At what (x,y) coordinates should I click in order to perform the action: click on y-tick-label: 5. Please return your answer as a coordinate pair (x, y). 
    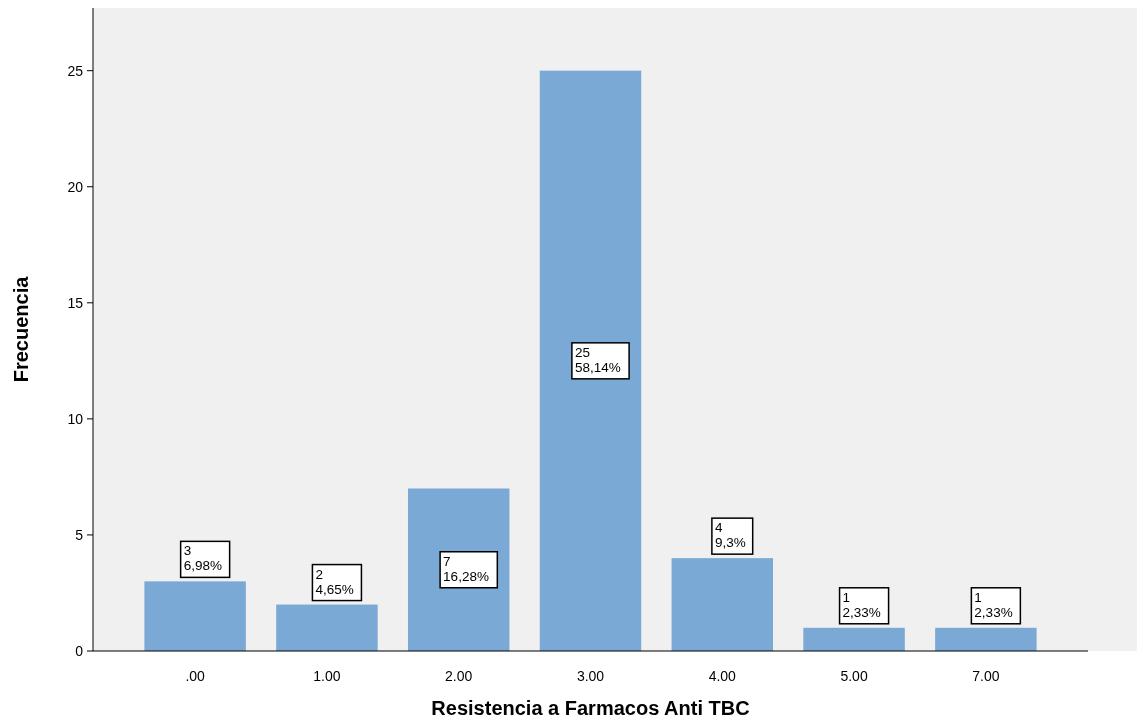
    Looking at the image, I should click on (79, 534).